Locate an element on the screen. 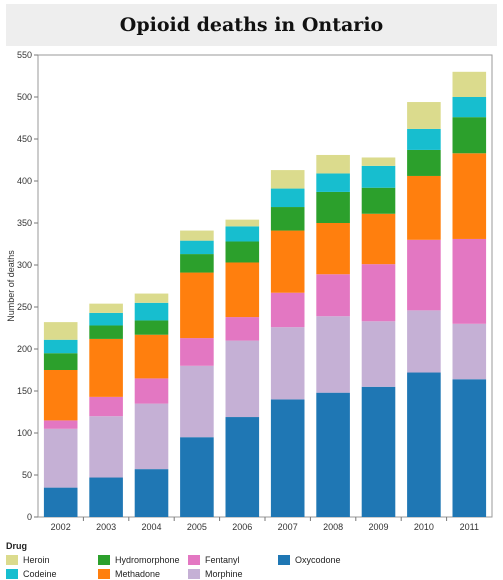  legend-label: Oxycodone is located at coordinates (318, 560).